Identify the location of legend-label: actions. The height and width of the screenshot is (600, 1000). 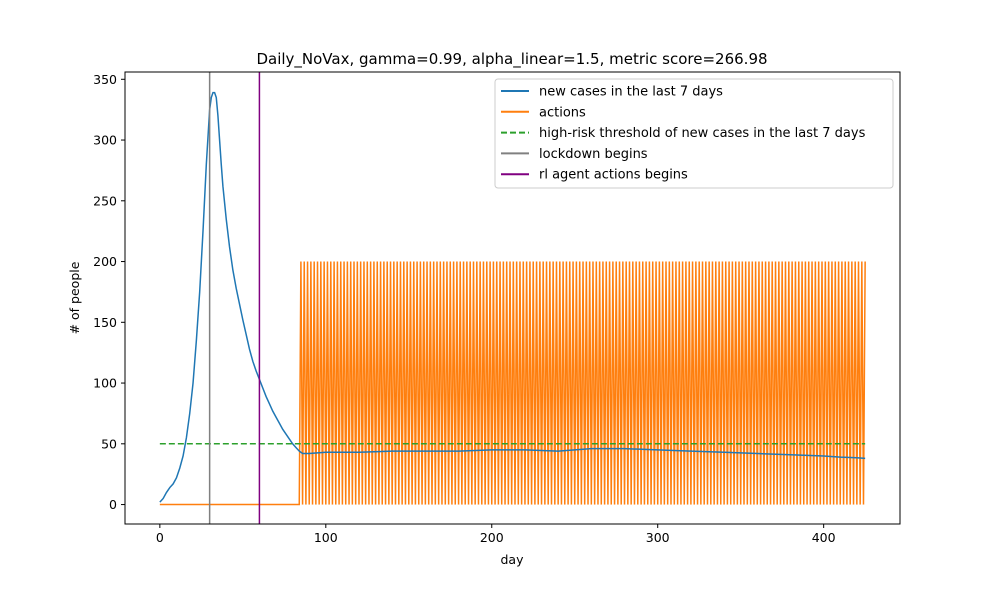
(562, 112).